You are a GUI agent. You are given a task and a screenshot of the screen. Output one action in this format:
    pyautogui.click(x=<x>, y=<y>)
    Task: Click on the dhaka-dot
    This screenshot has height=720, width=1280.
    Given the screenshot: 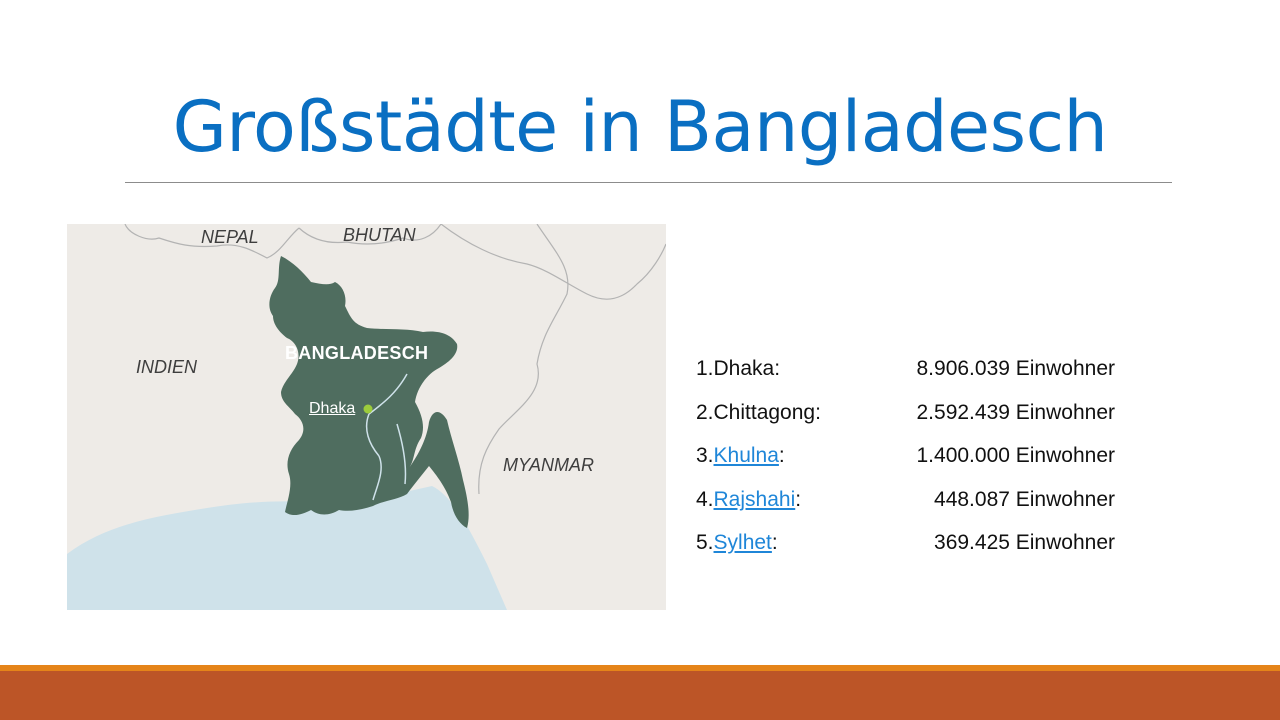 What is the action you would take?
    pyautogui.click(x=368, y=409)
    